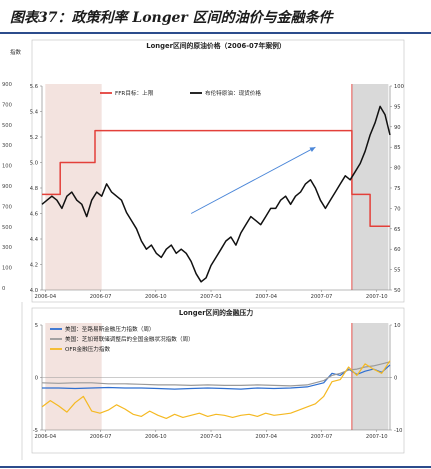 This screenshot has height=469, width=431. I want to click on right-tick-label: 0, so click(395, 379).